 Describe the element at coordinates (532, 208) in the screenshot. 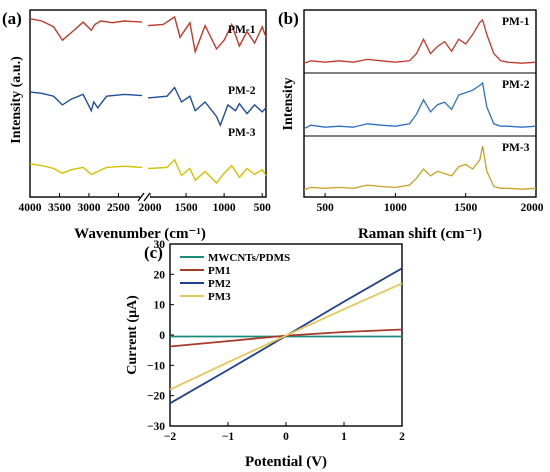

I see `panel-b-xtick-label: 2000` at that location.